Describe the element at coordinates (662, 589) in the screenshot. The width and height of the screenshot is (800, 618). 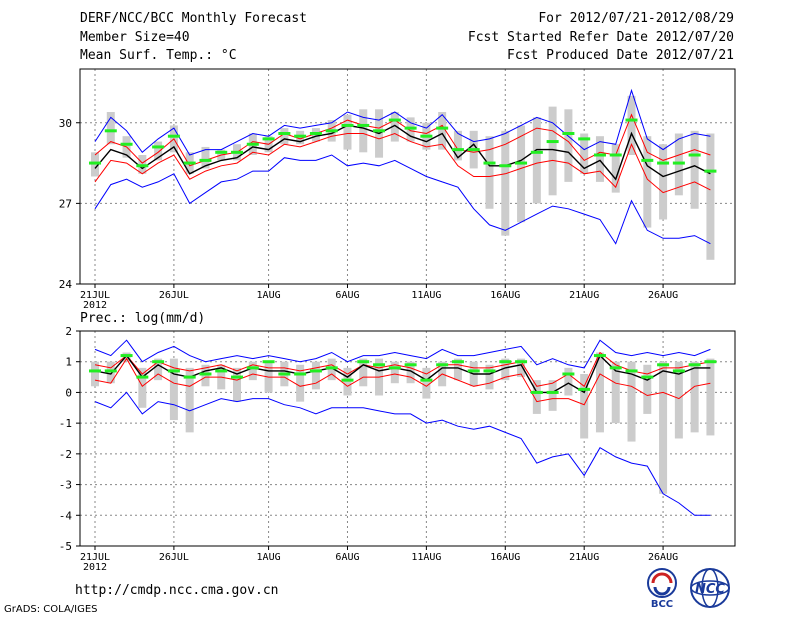
I see `bcc-logo: BCC` at that location.